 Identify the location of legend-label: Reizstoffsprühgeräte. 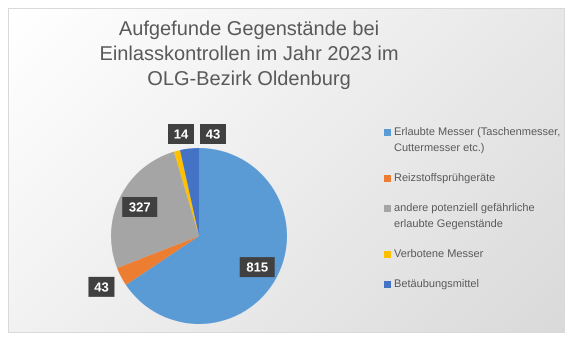
(445, 178).